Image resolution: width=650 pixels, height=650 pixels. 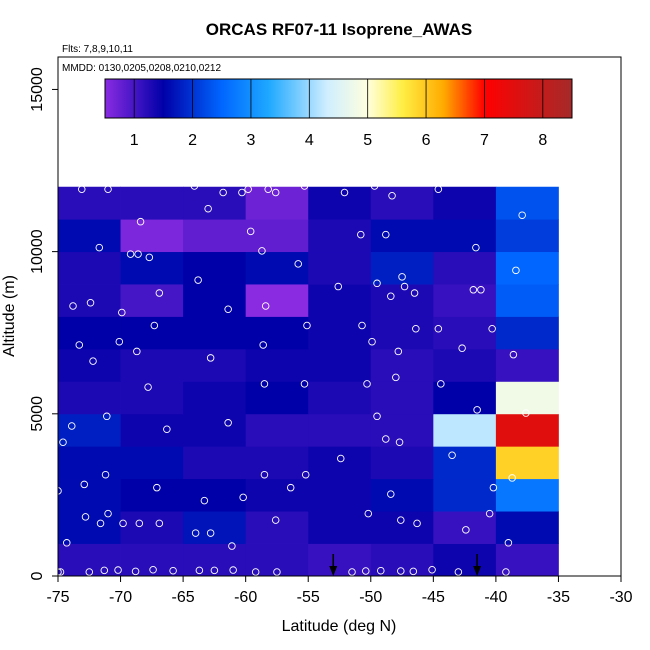 I want to click on x-tick-label: -65, so click(x=183, y=597).